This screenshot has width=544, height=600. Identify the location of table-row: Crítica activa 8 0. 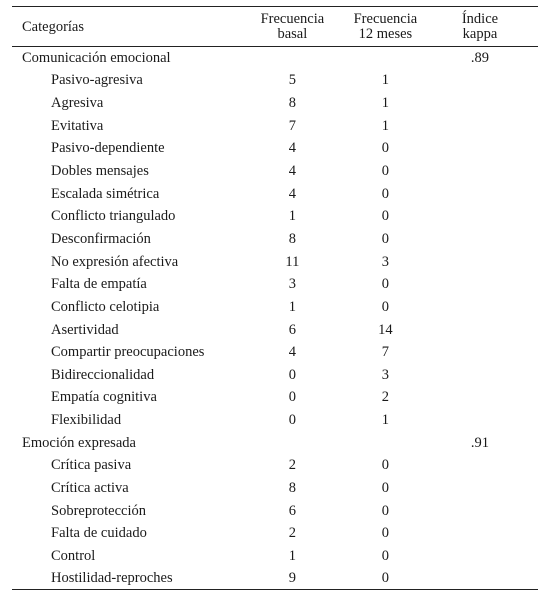
(275, 488).